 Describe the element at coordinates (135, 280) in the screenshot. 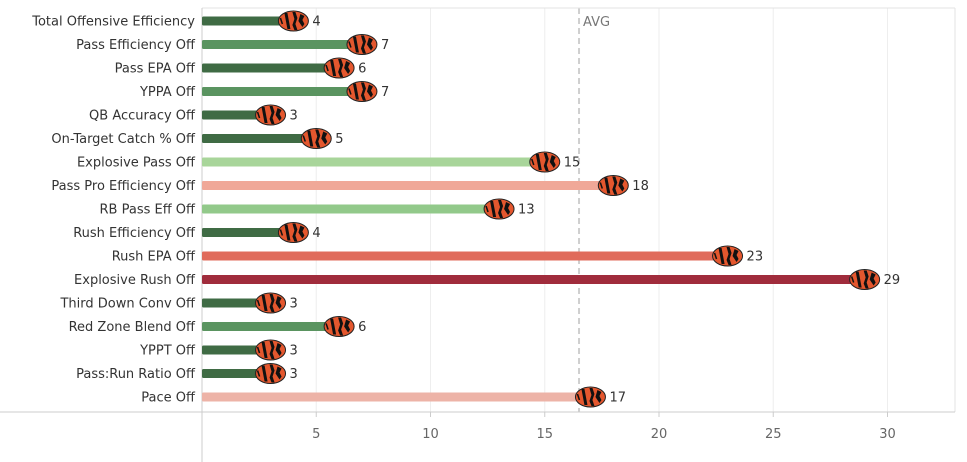

I see `category-label: Explosive Rush Off` at that location.